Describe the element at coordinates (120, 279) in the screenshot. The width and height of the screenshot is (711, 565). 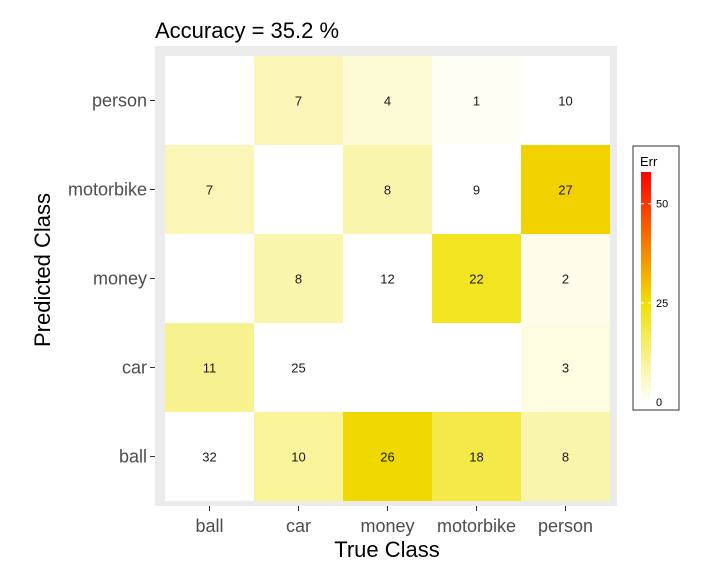
I see `y-tick-label-money: money` at that location.